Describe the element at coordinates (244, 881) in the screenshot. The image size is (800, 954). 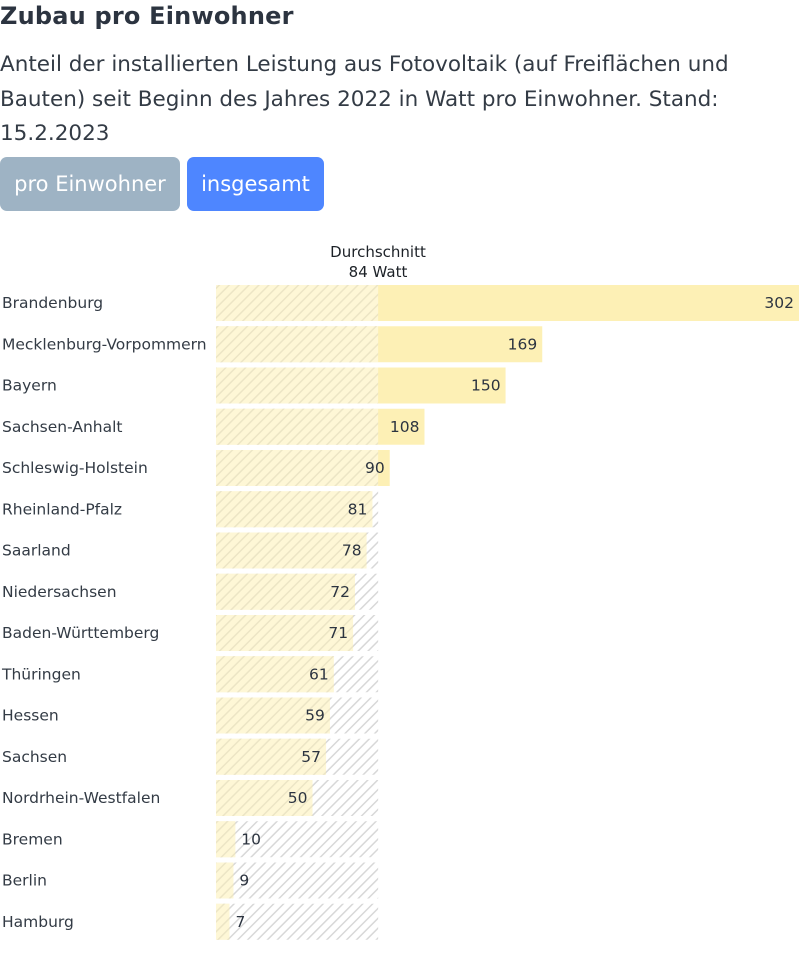
I see `value-label: 9` at that location.